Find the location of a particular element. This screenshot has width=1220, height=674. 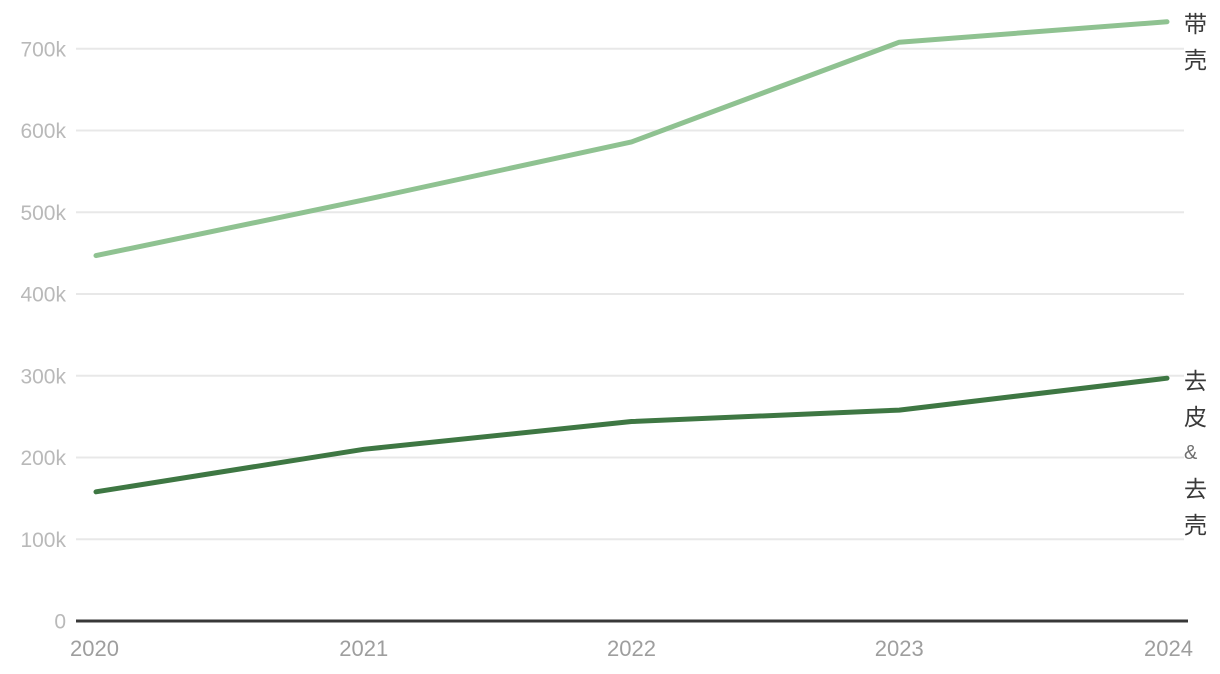

y-tick-label-200k: 200k is located at coordinates (43, 458).